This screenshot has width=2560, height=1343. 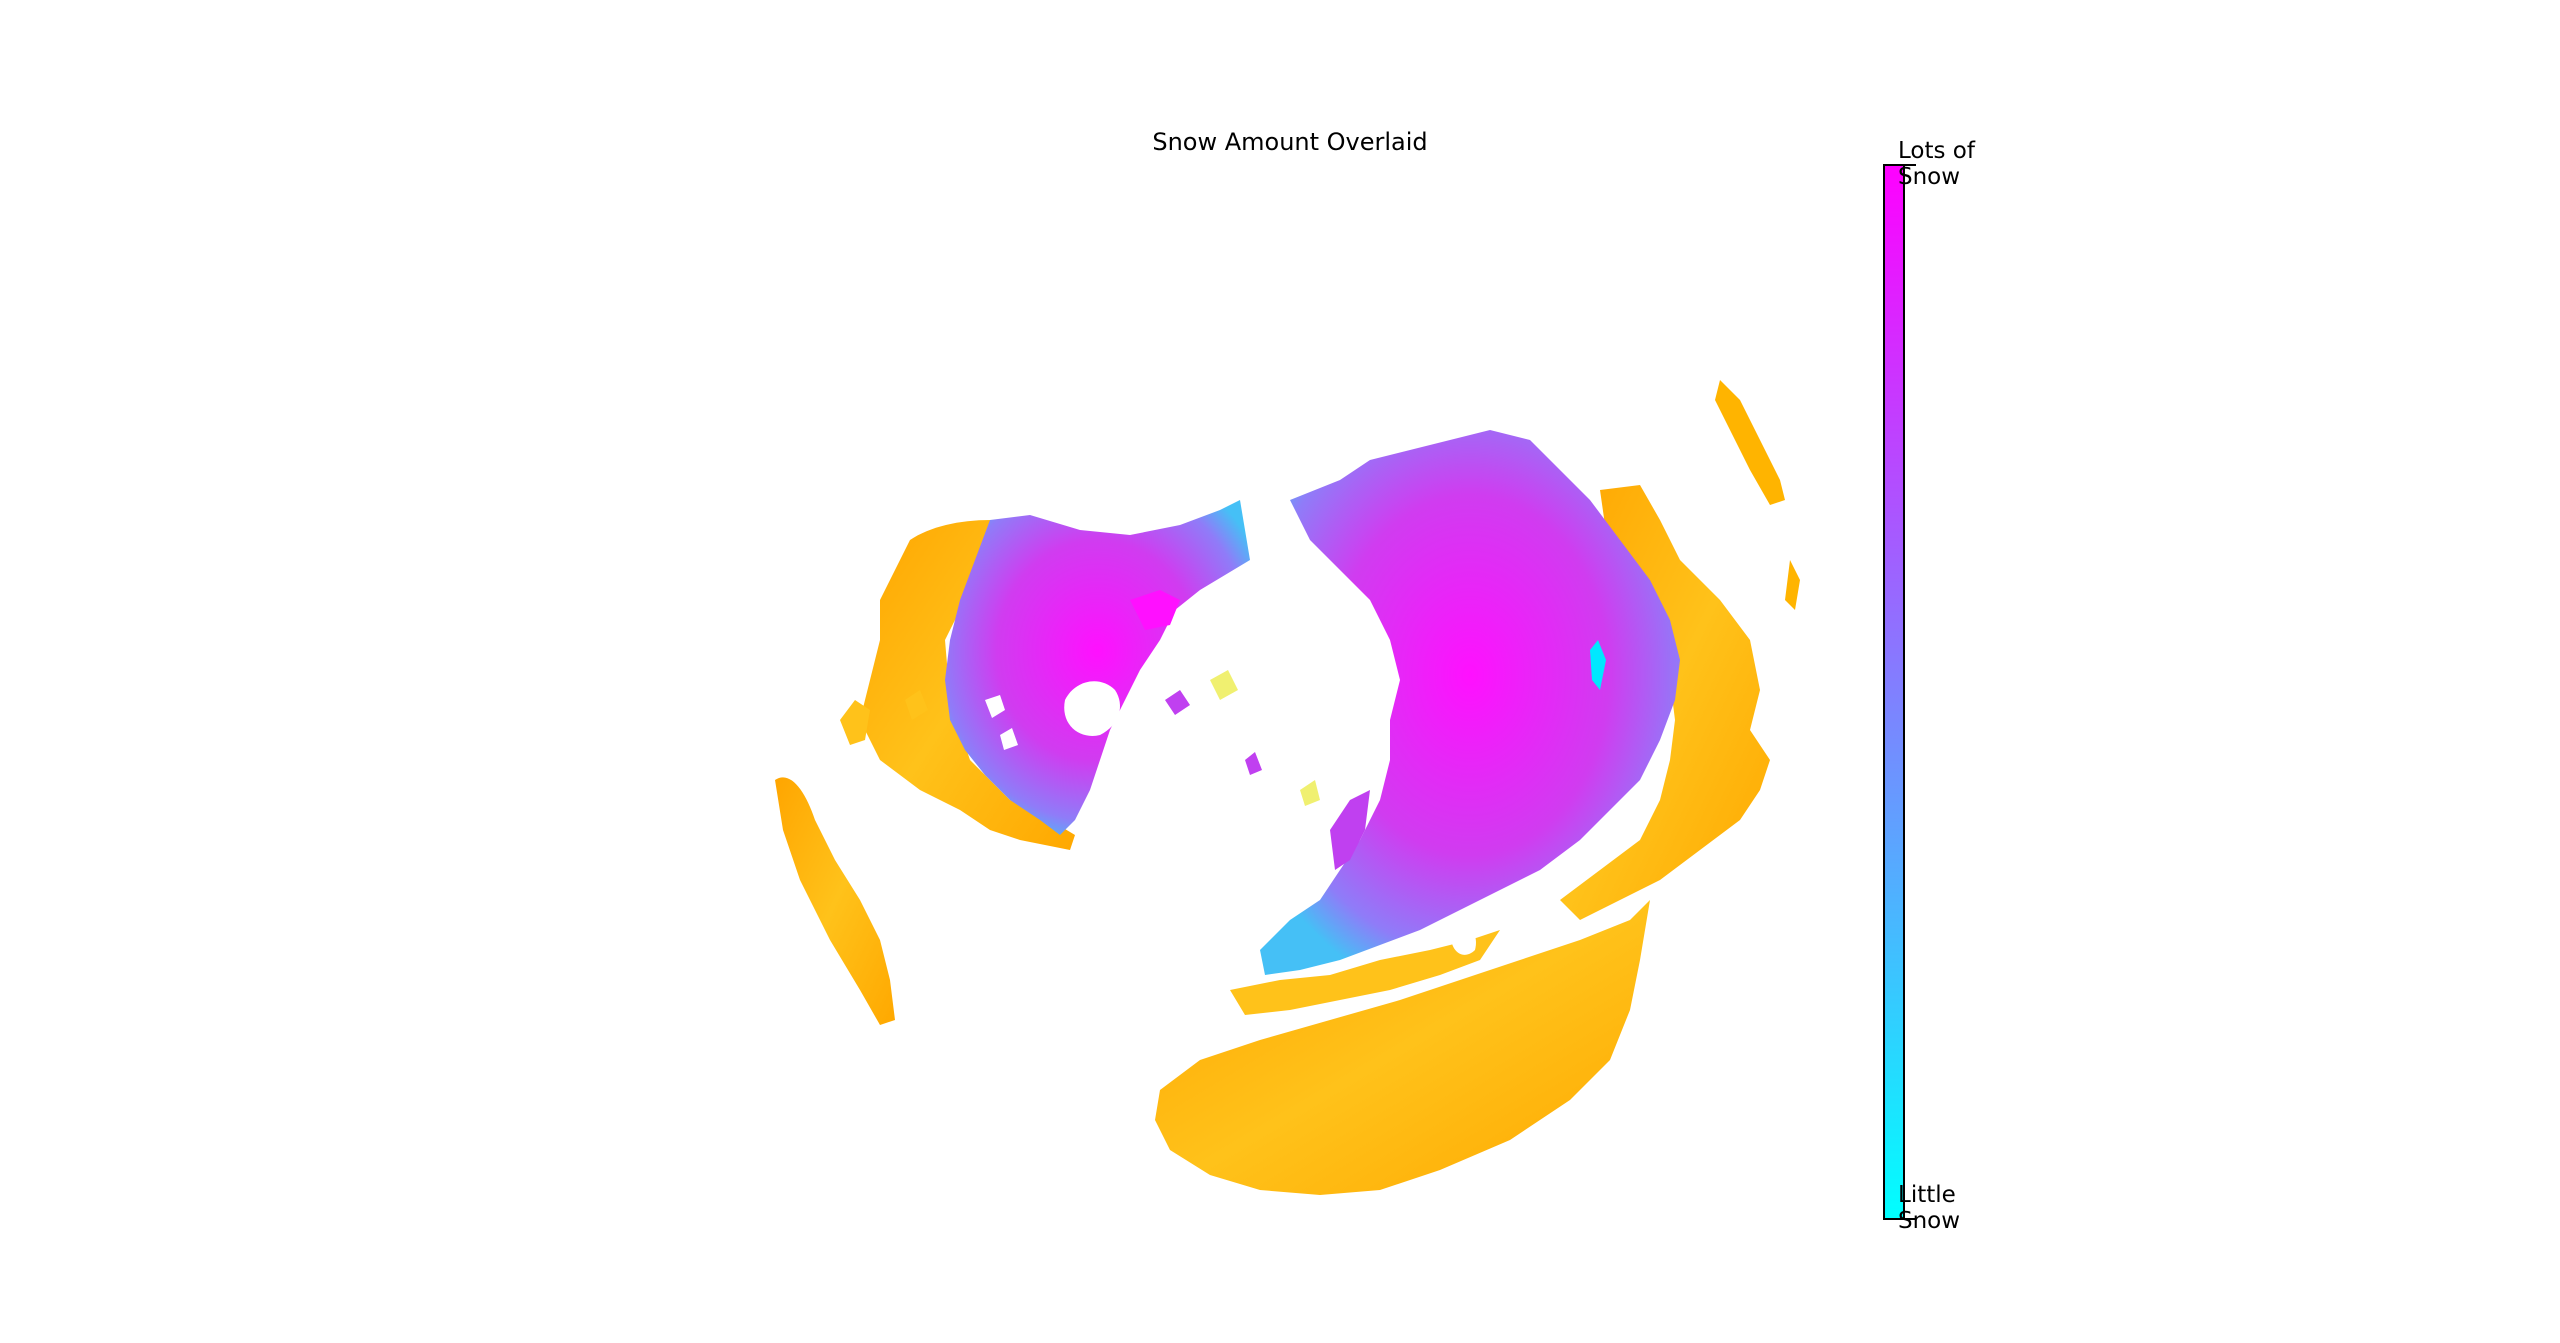 I want to click on map-title: Snow Amount Overlaid, so click(x=1290, y=142).